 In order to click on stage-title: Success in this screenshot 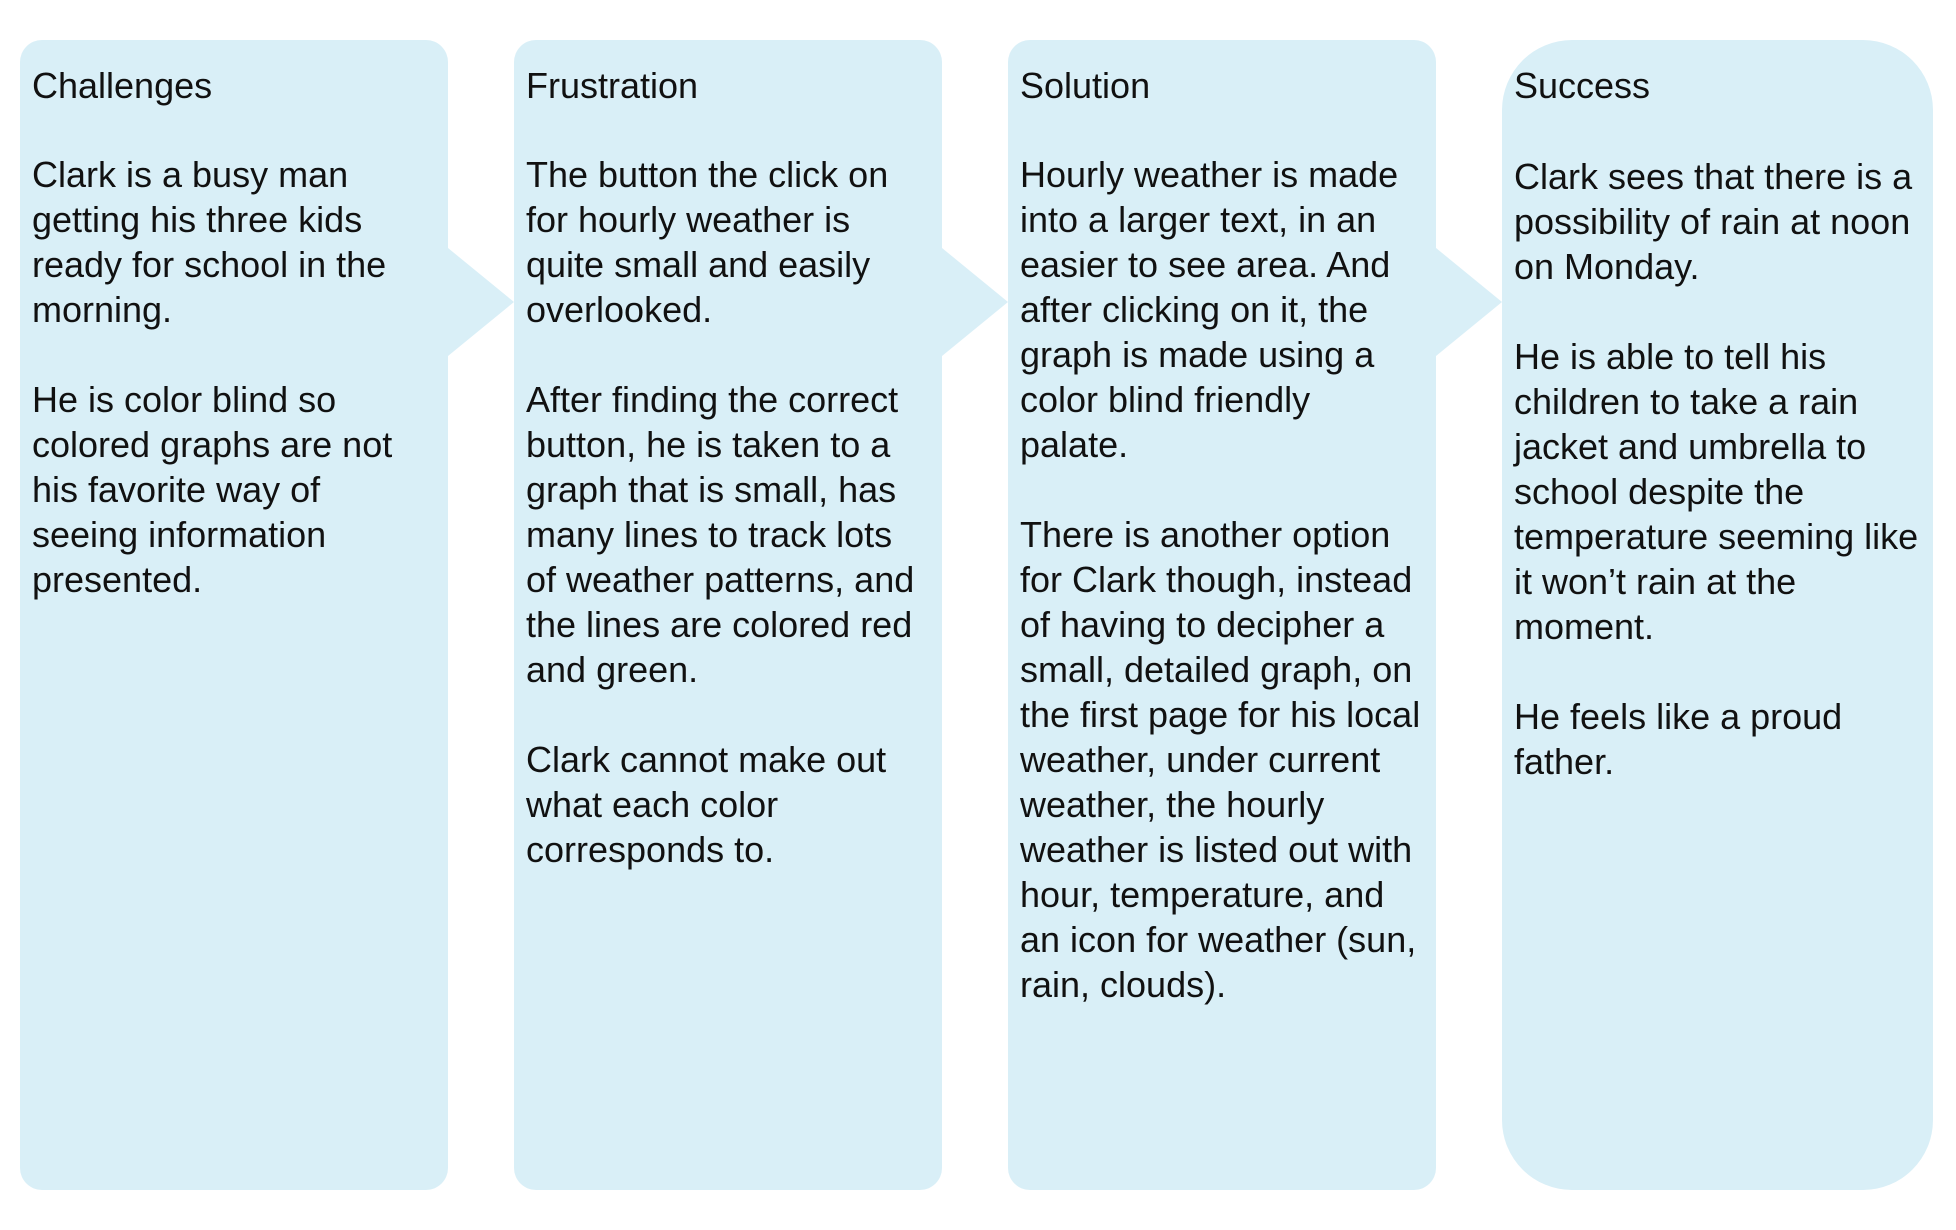, I will do `click(1582, 85)`.